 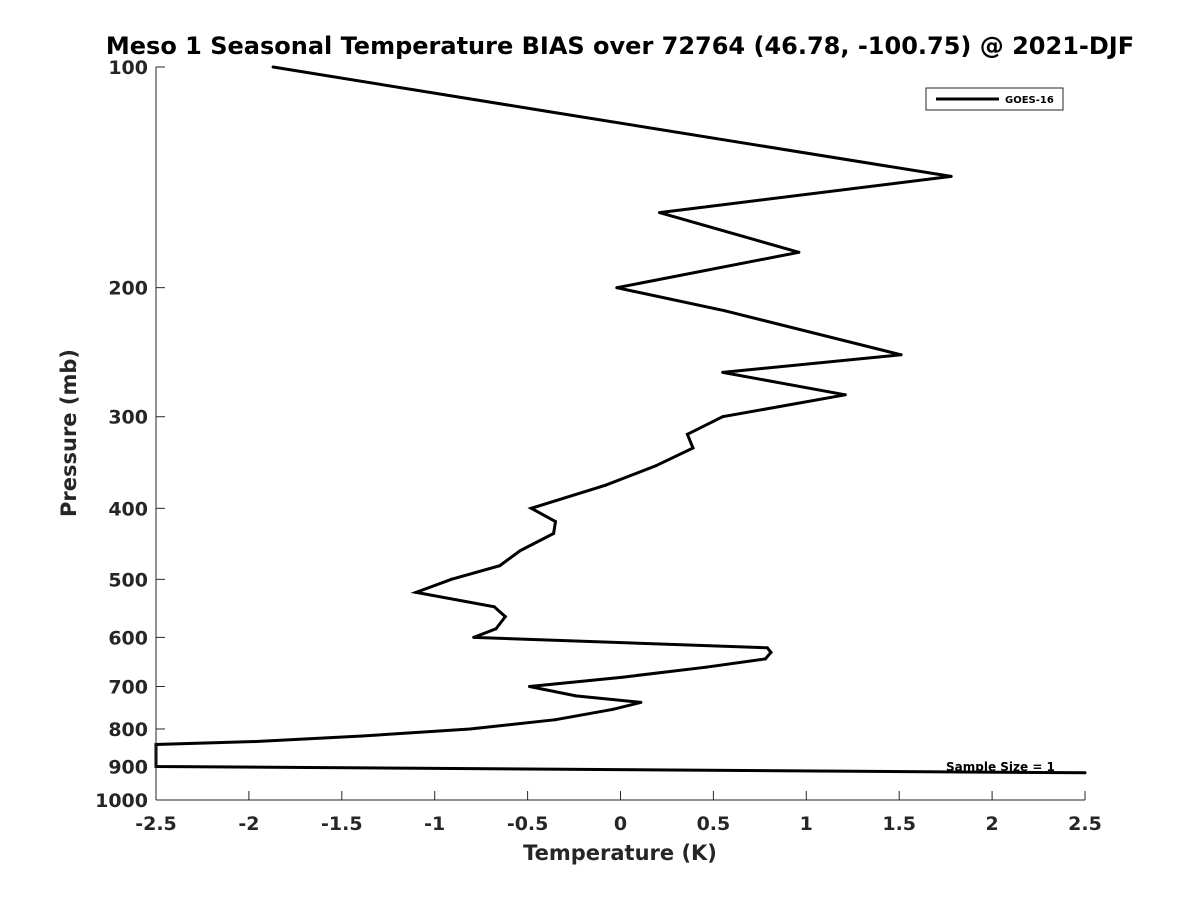 What do you see at coordinates (128, 68) in the screenshot?
I see `y-tick-label: 100` at bounding box center [128, 68].